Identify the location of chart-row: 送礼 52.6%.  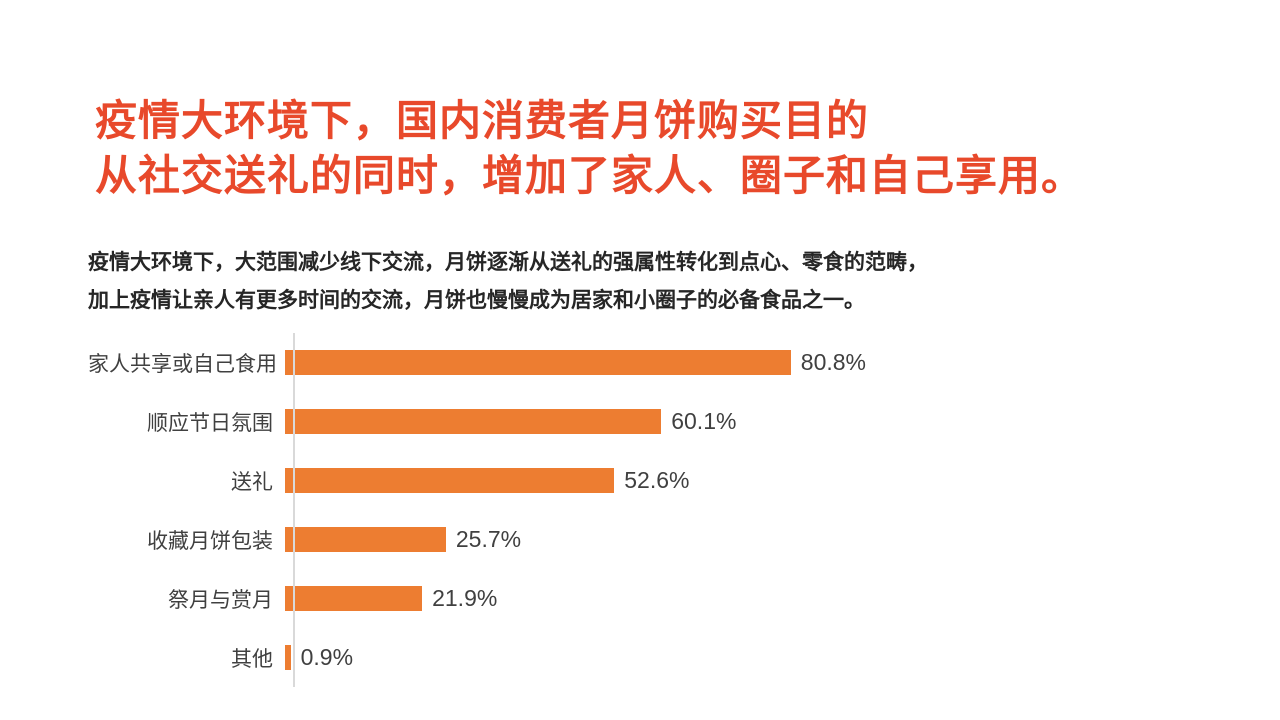
(638, 480).